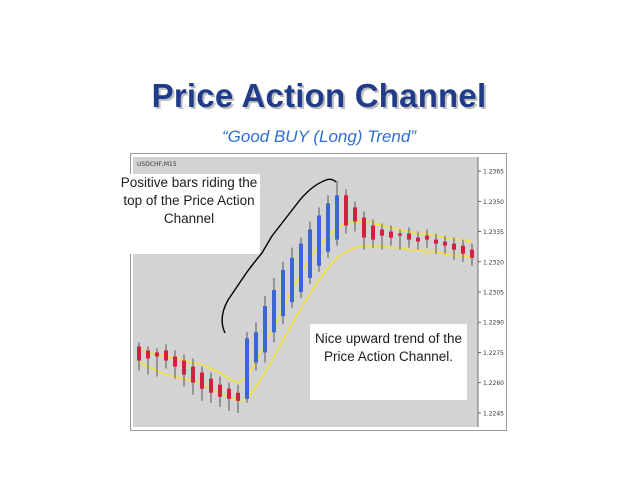 Image resolution: width=638 pixels, height=479 pixels. I want to click on slide-subtitle: “Good BUY (Long) Trend”, so click(318, 136).